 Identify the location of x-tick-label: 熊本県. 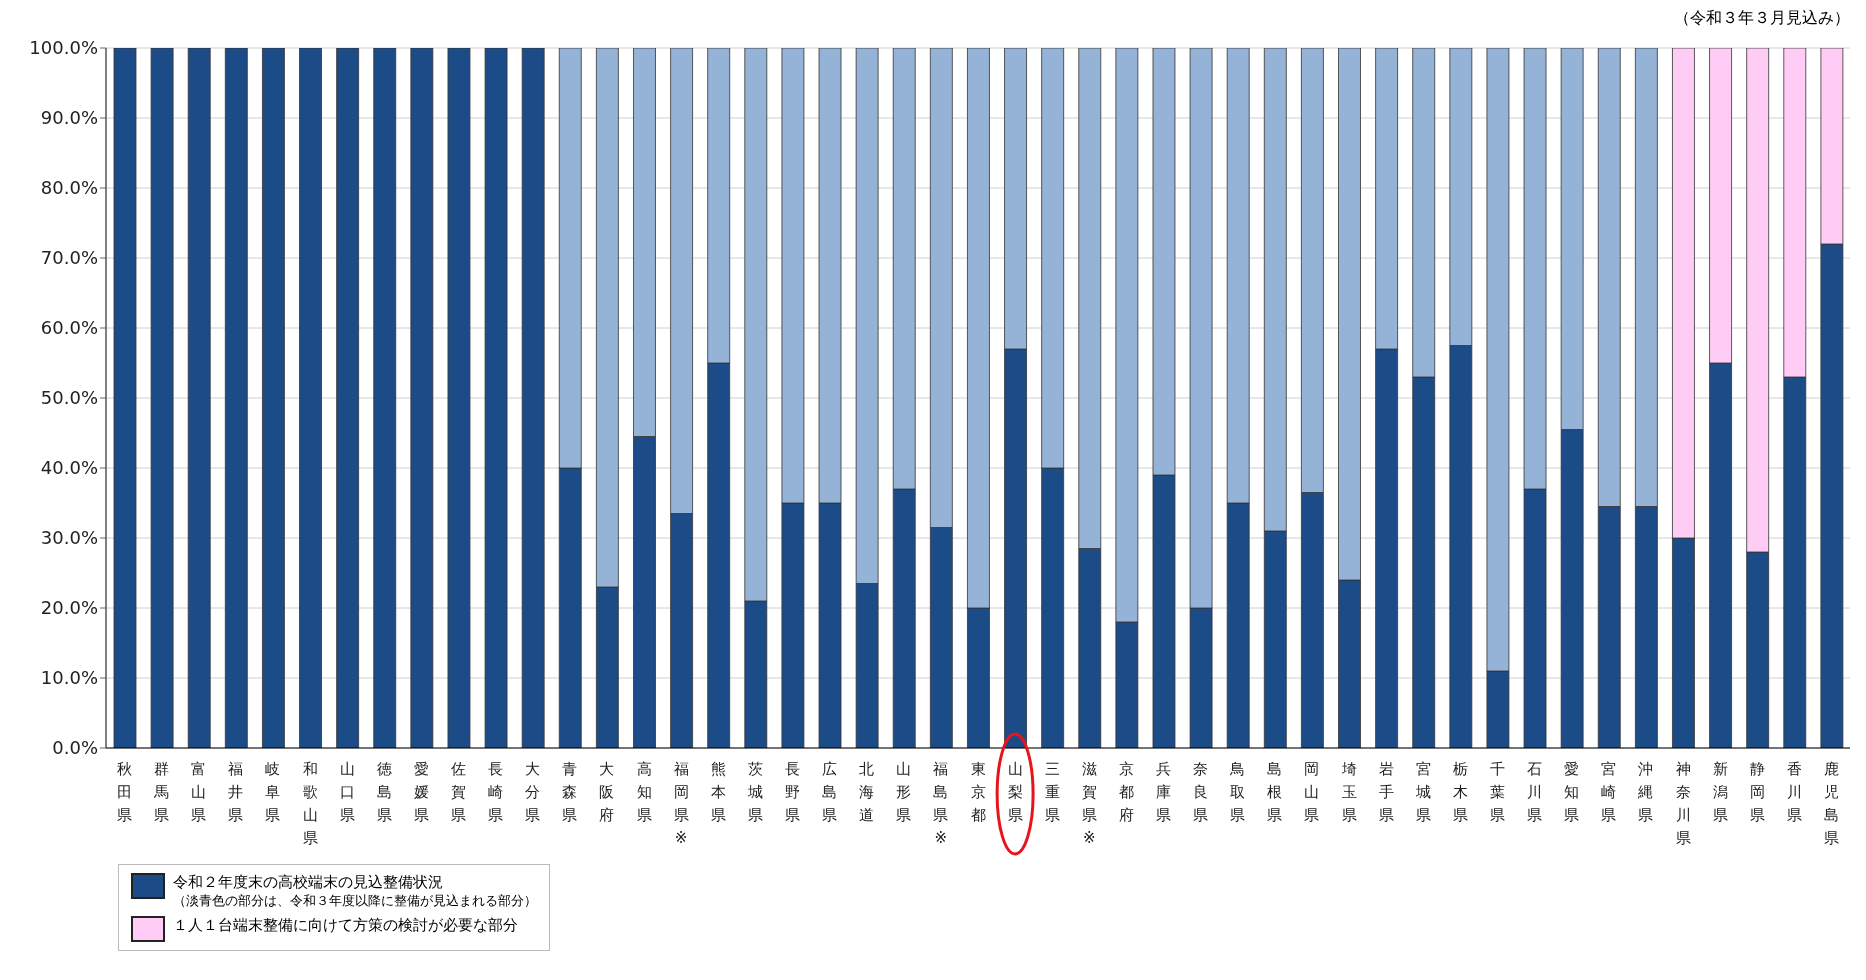
(718, 792).